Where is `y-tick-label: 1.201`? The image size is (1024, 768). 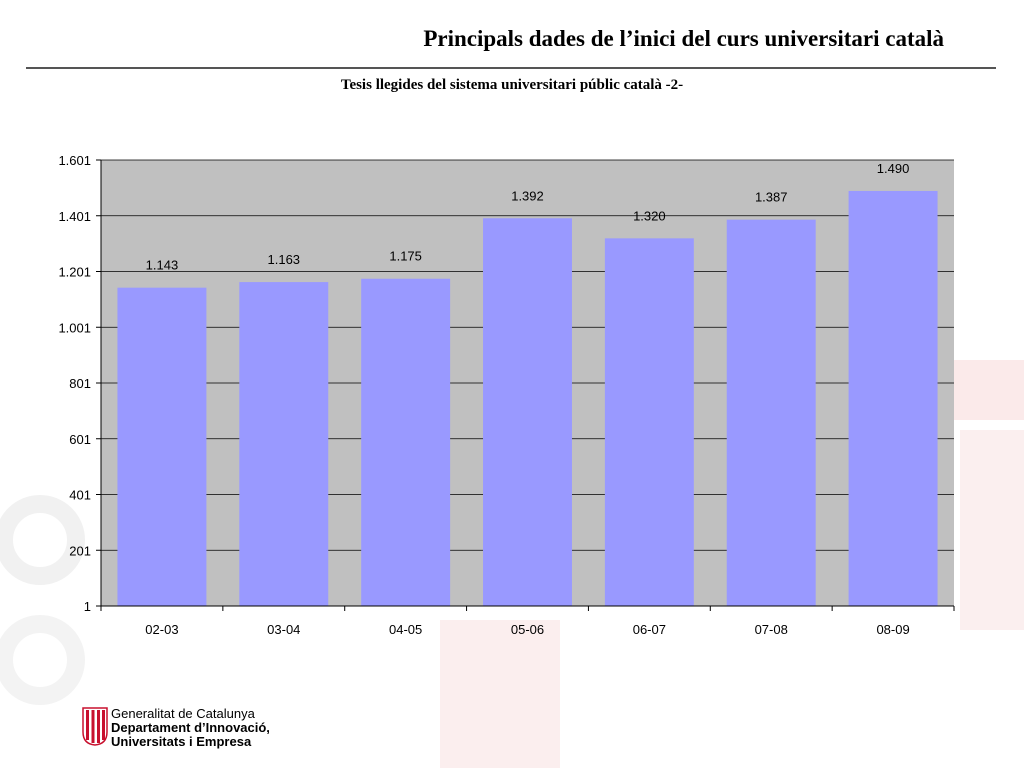
y-tick-label: 1.201 is located at coordinates (74, 272).